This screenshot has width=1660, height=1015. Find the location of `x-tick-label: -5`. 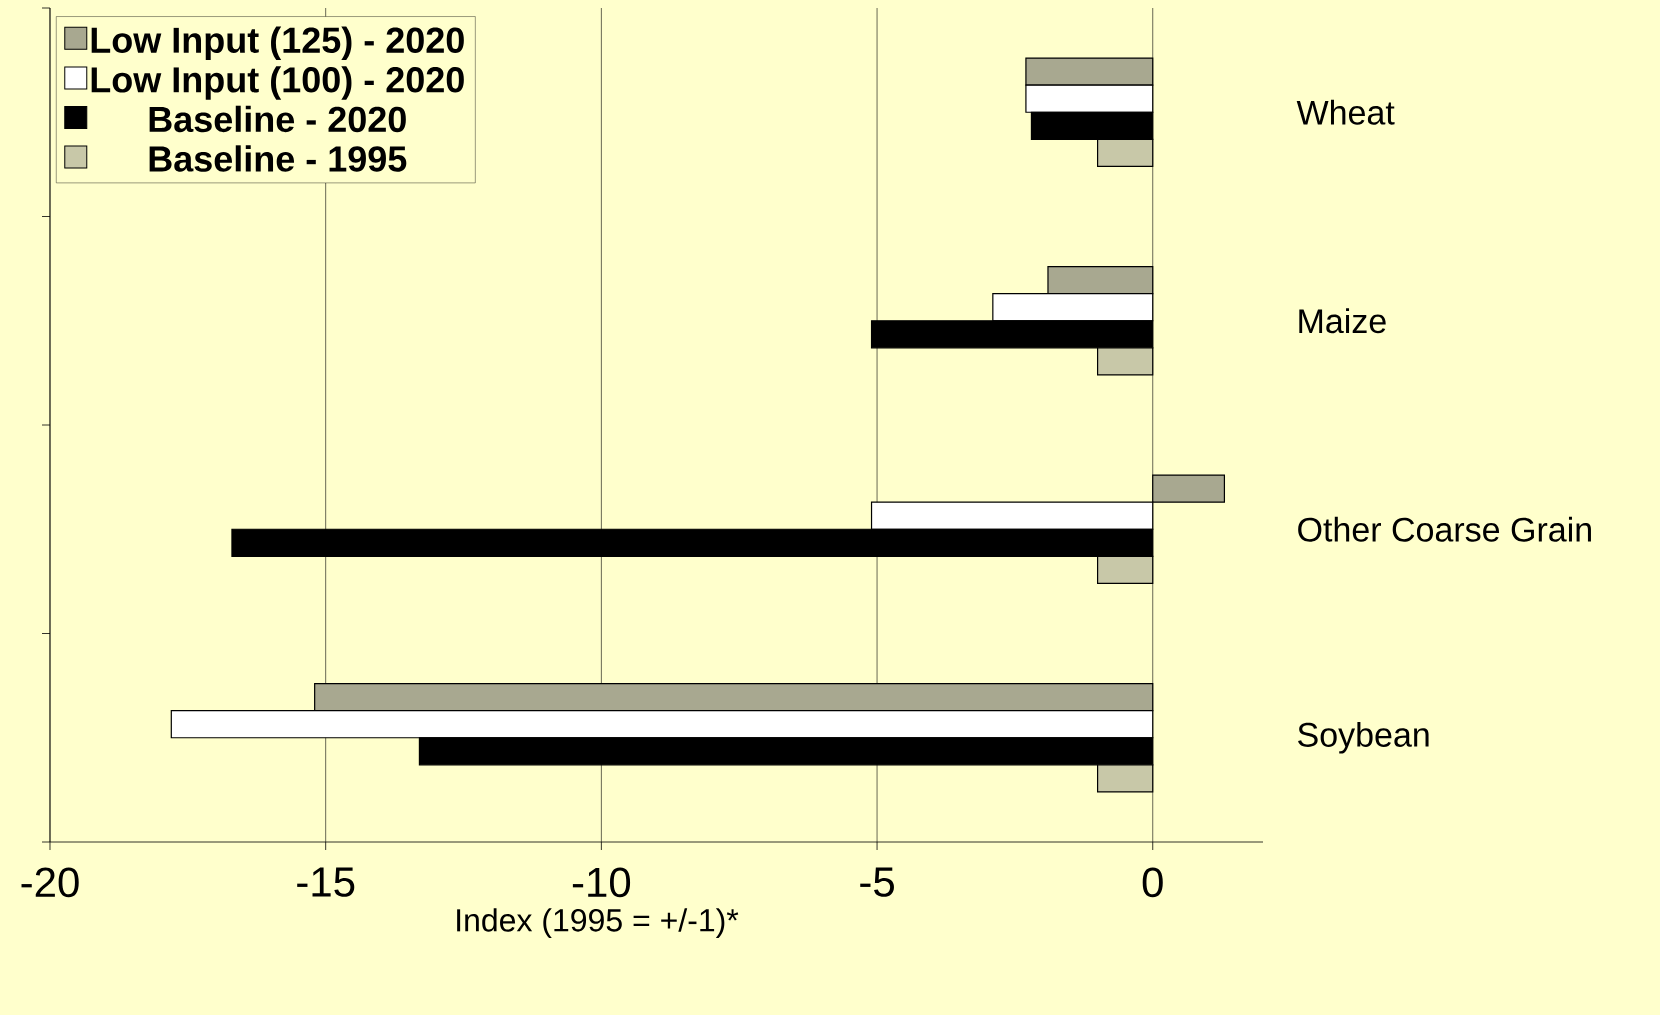

x-tick-label: -5 is located at coordinates (877, 882).